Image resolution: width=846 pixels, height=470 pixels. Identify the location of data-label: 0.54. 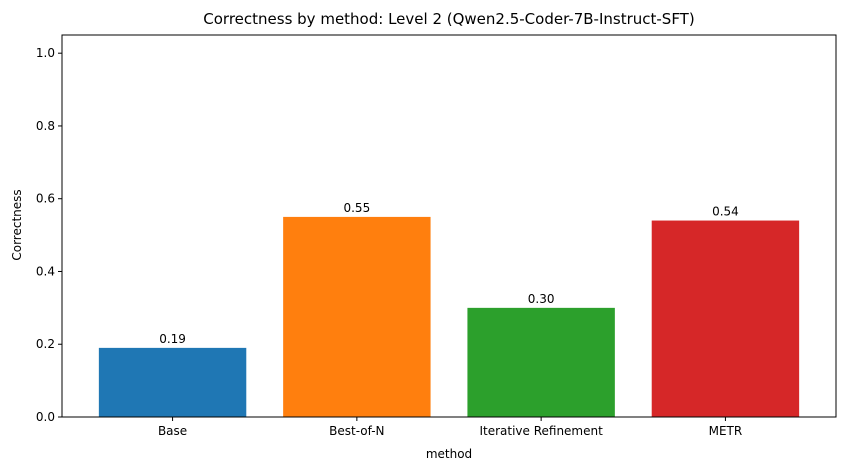
(725, 212).